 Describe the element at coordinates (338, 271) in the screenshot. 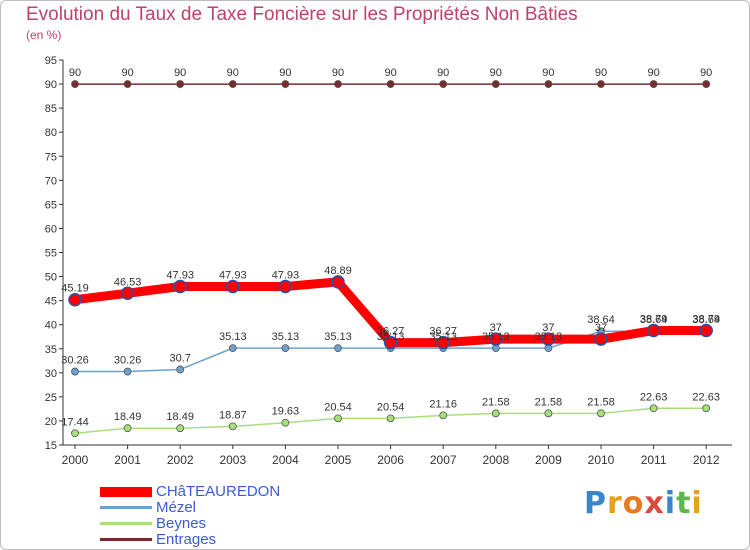

I see `data-label: 48.89` at that location.